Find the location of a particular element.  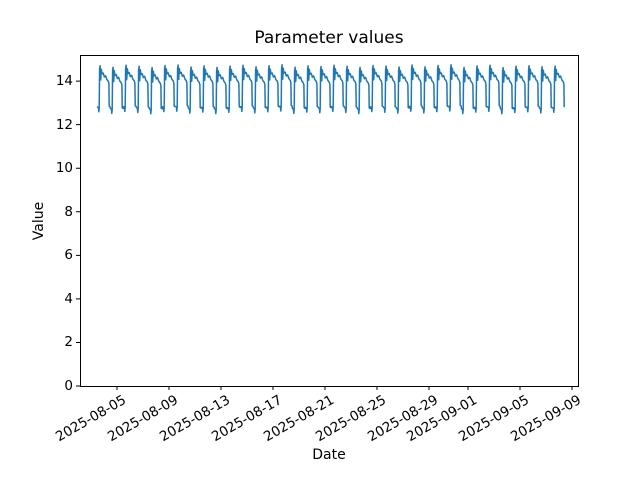

y-tick-label: 2 is located at coordinates (68, 342).